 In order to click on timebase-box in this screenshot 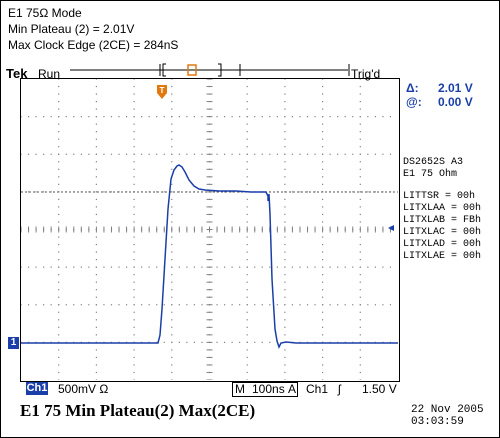, I will do `click(265, 389)`.